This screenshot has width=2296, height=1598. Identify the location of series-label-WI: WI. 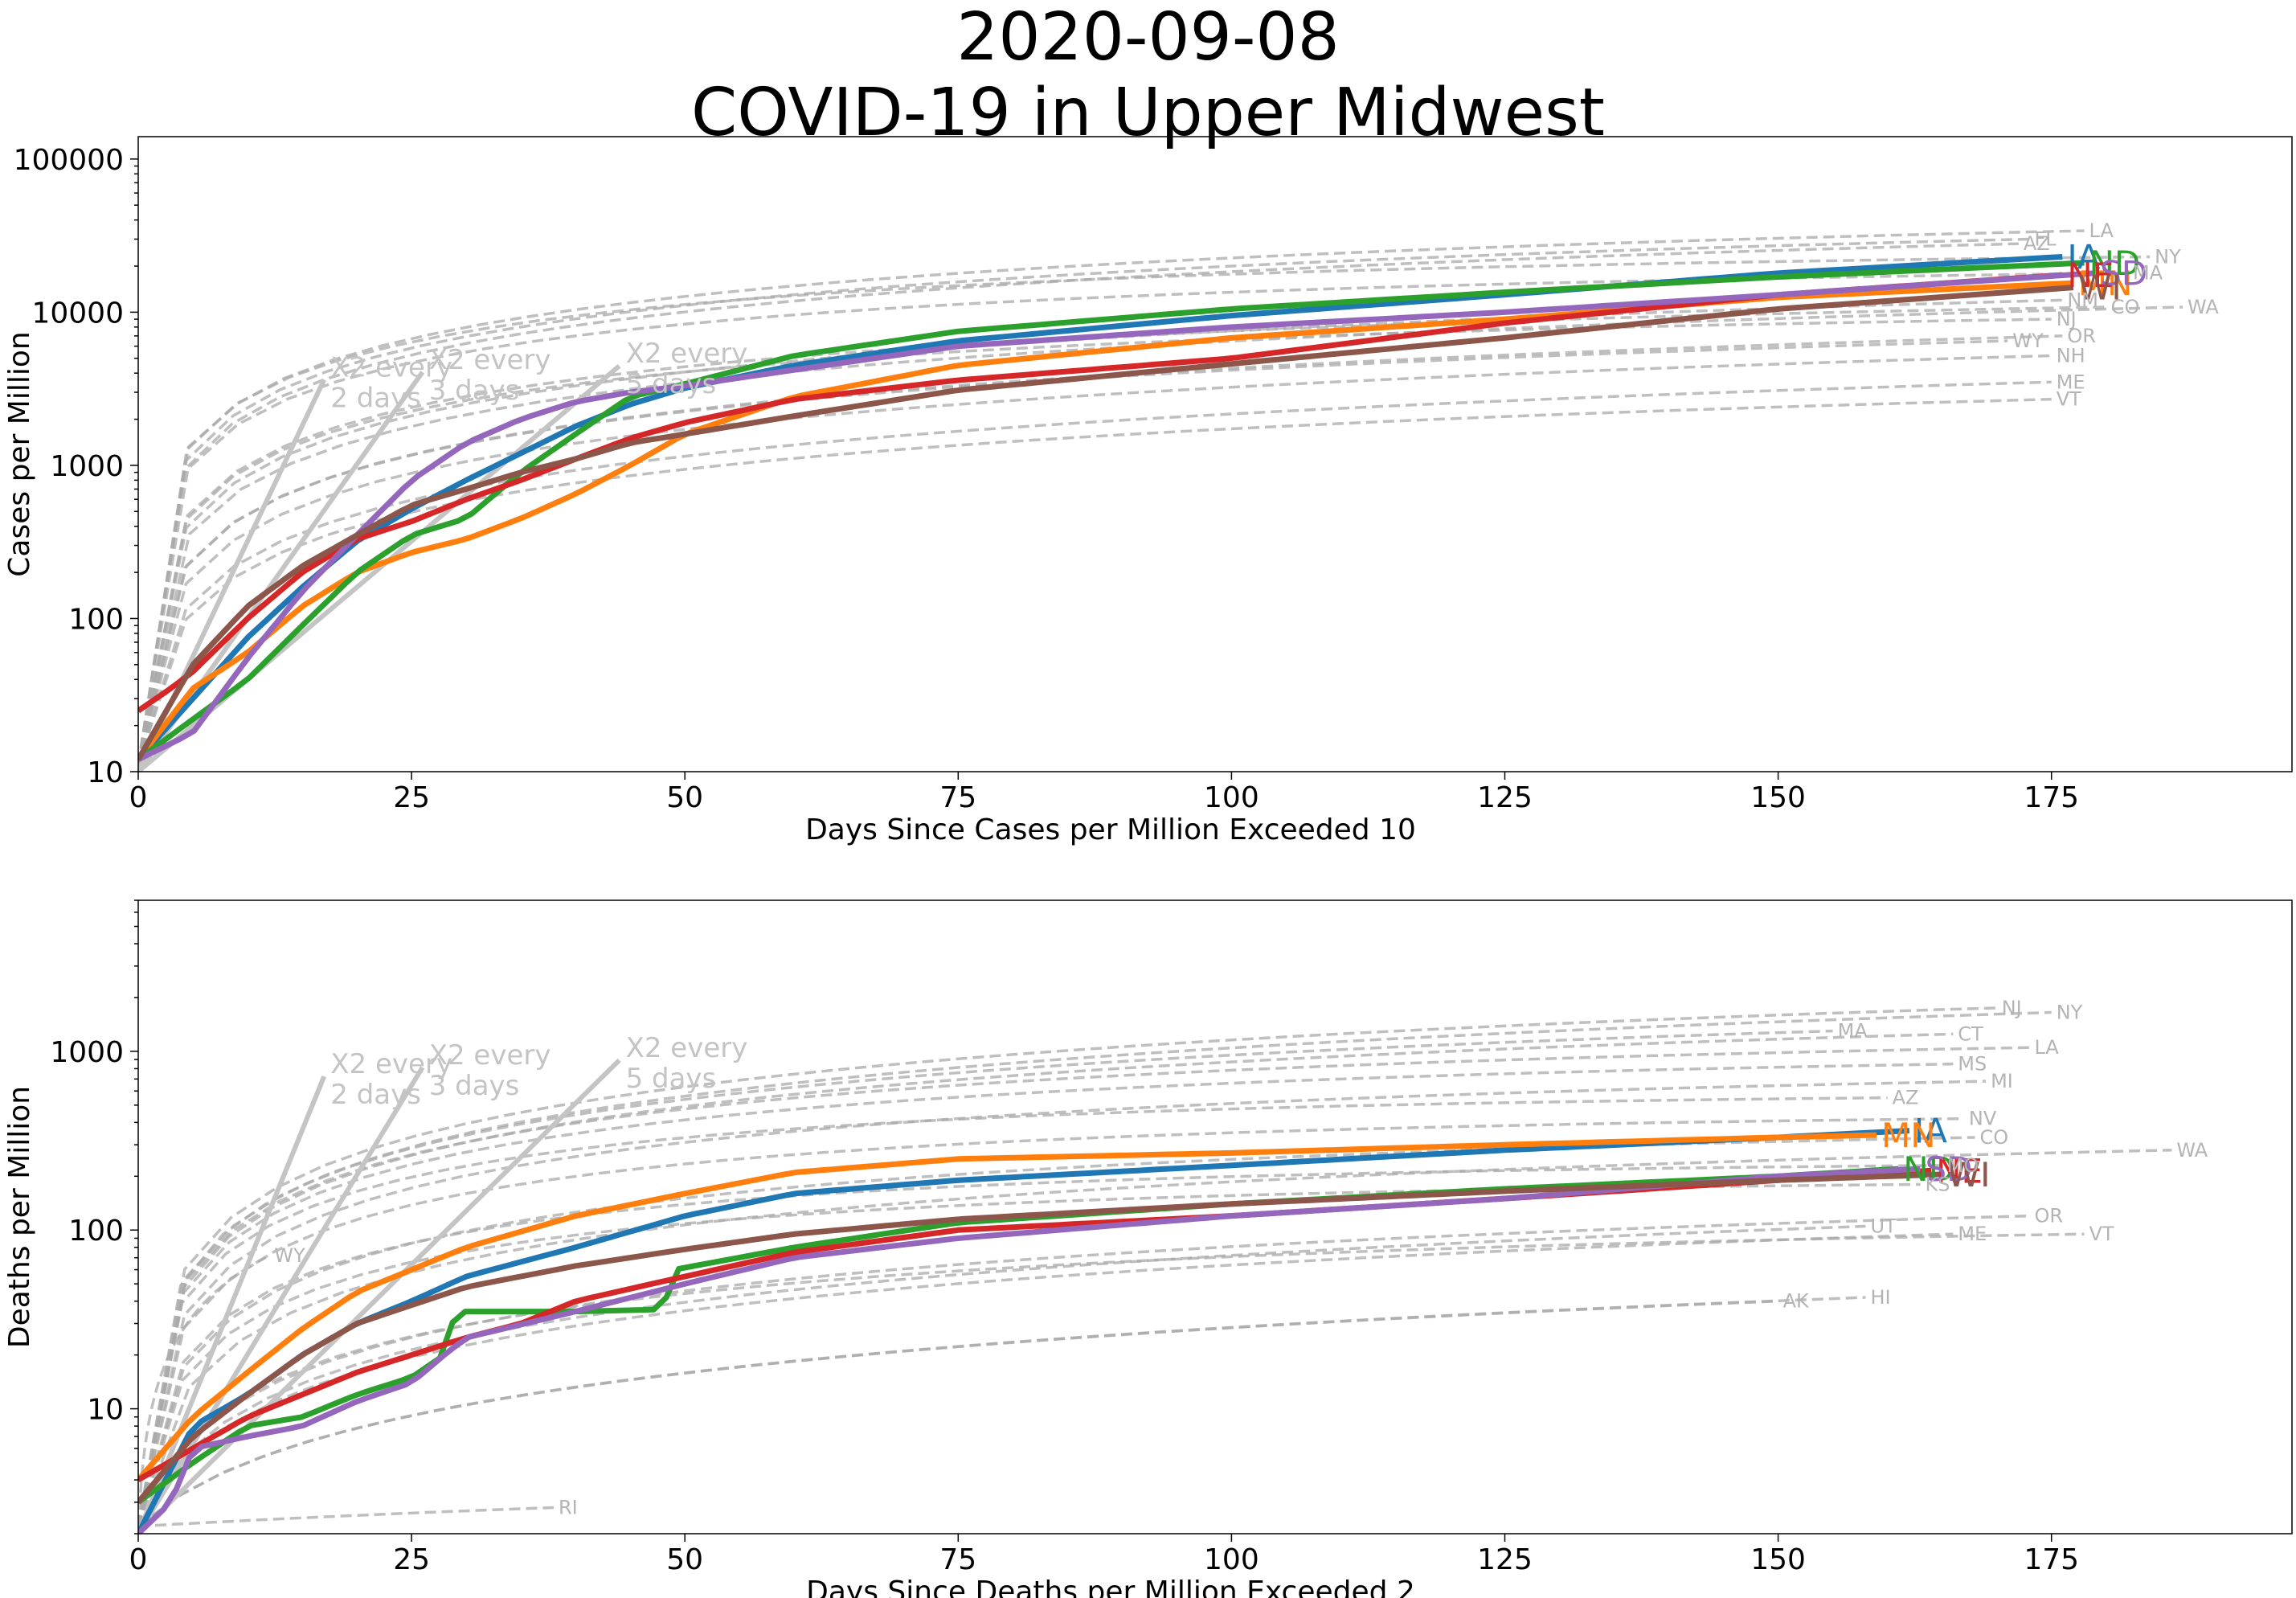
(2100, 288).